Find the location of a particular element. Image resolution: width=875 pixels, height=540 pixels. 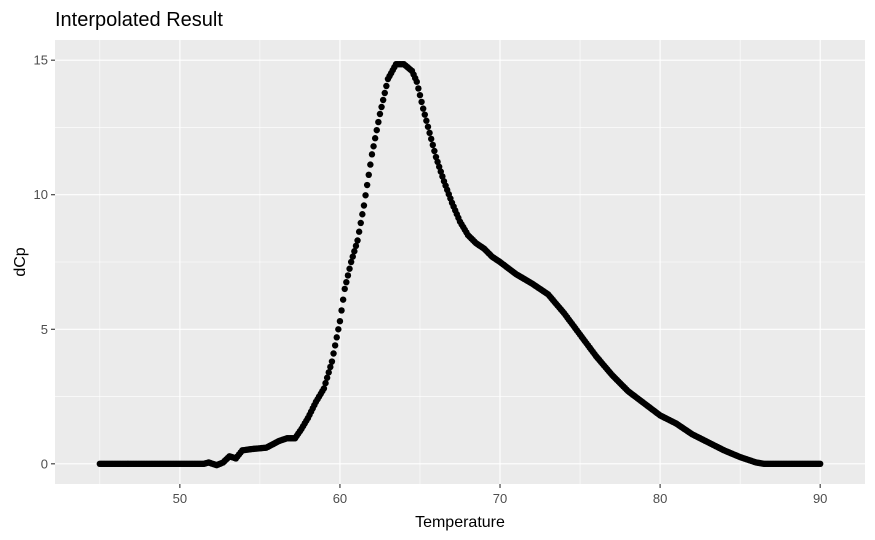

y-tick-label: 0 is located at coordinates (44, 463).